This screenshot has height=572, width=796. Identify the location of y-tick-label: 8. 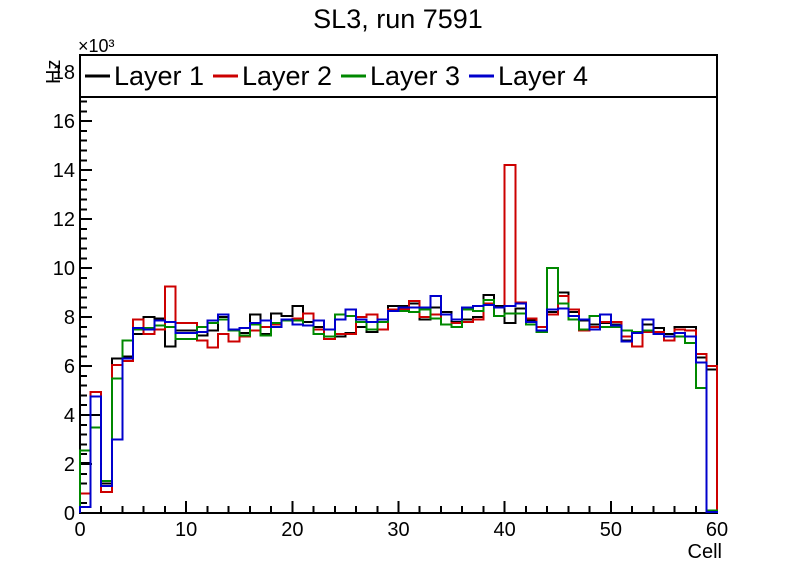
(69, 318).